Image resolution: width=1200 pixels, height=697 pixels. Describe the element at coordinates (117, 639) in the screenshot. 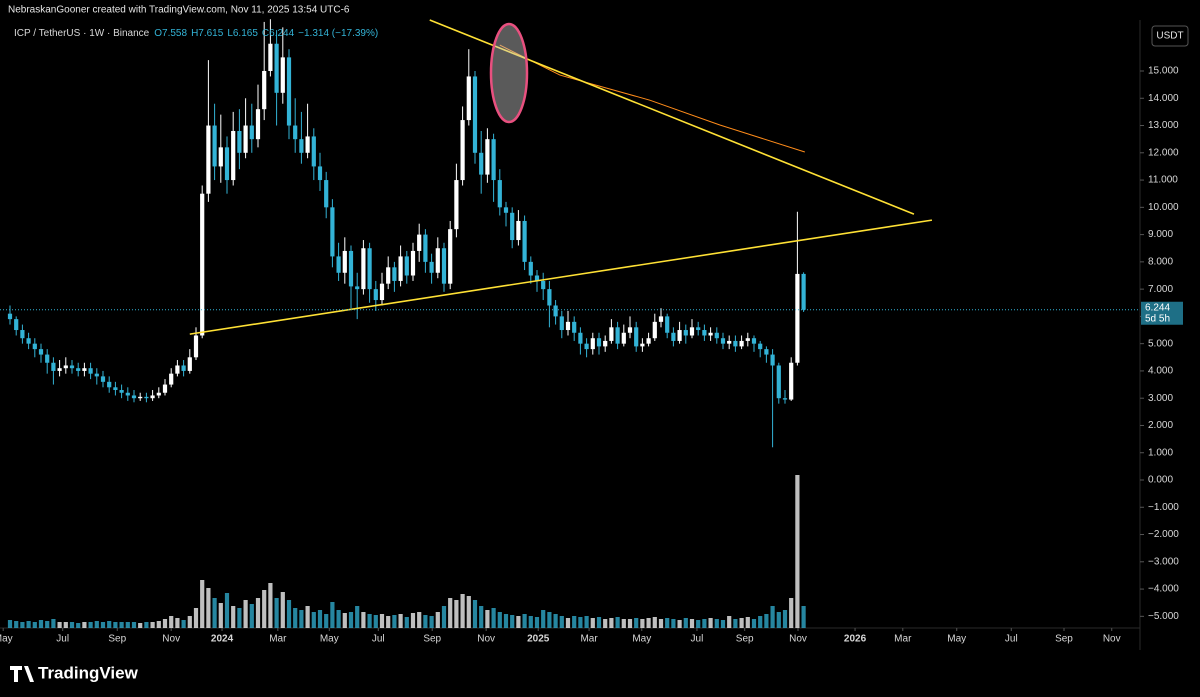

I see `x-tick-label: Sep` at that location.